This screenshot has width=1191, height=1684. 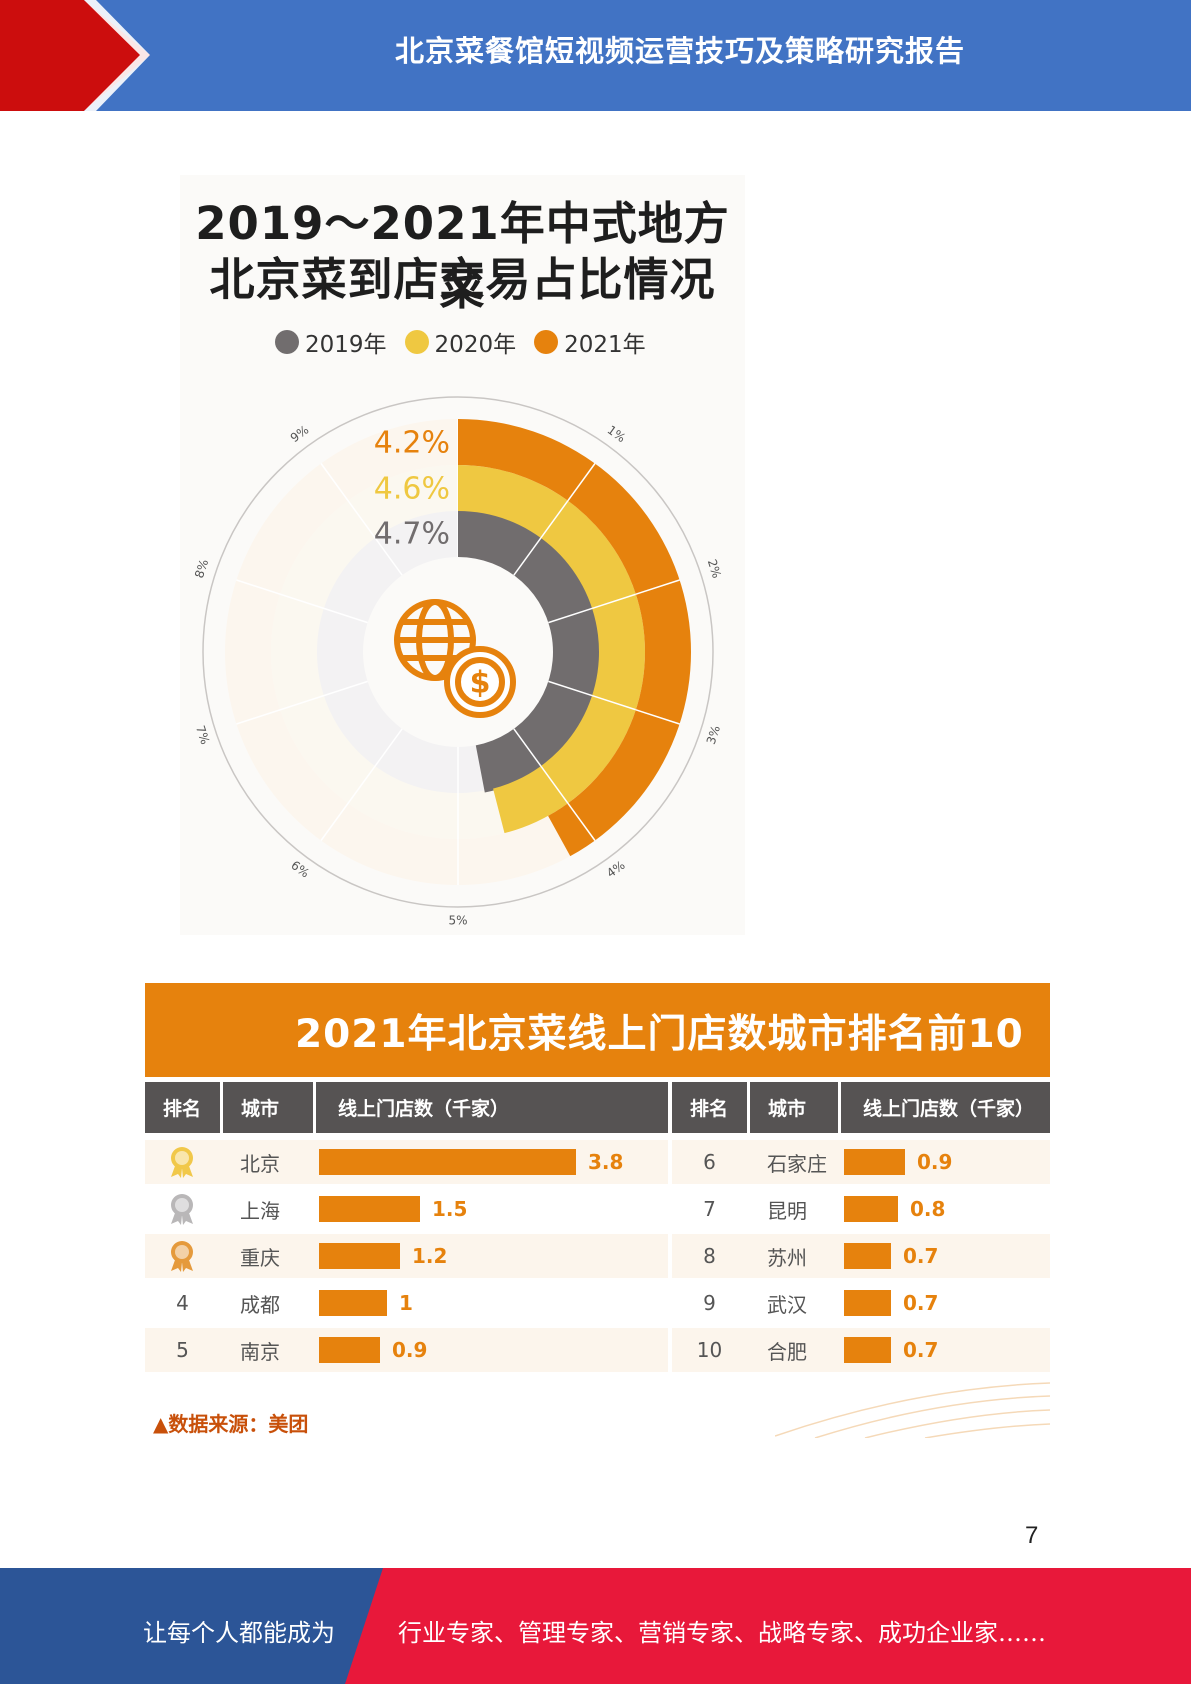 I want to click on header-city-left: 城市, so click(x=268, y=1107).